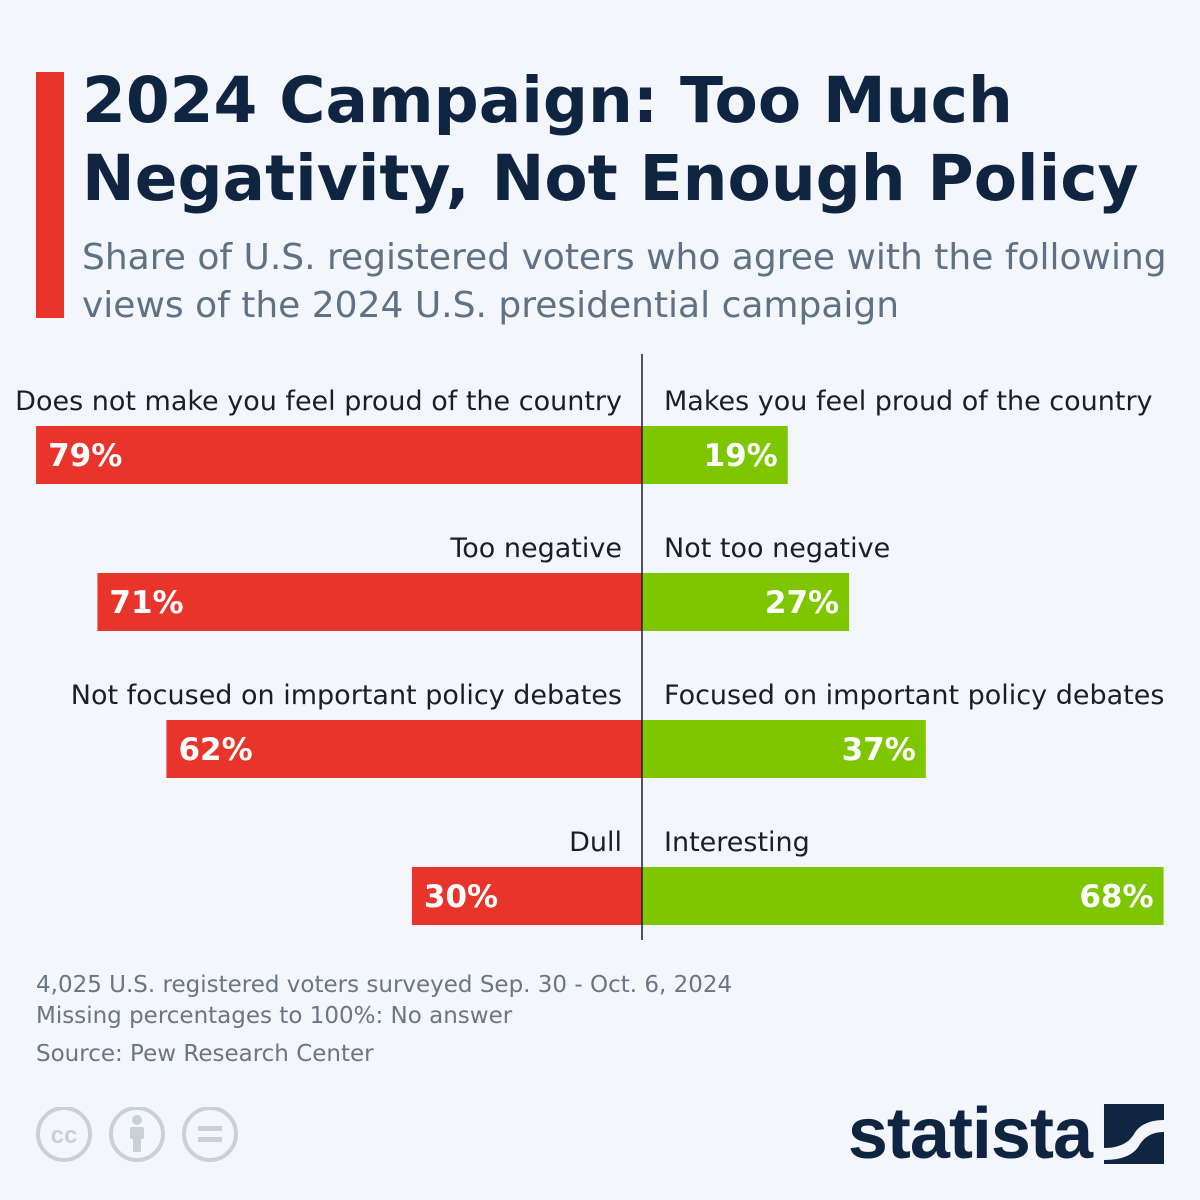  What do you see at coordinates (461, 897) in the screenshot?
I see `data-label-left: 30%` at bounding box center [461, 897].